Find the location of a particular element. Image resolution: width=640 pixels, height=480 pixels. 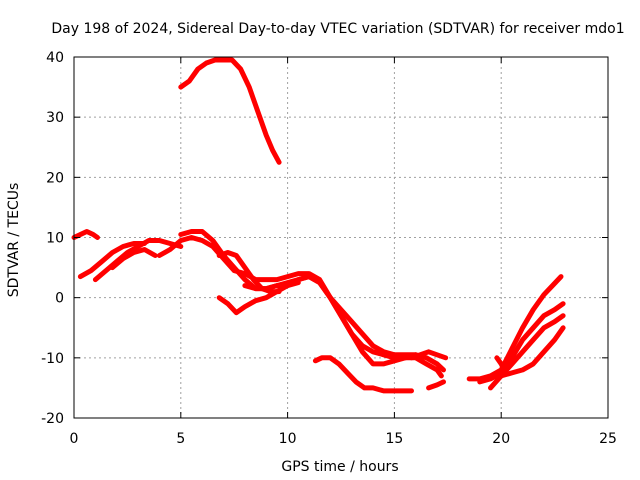

y-tick-label: 20 is located at coordinates (55, 178).